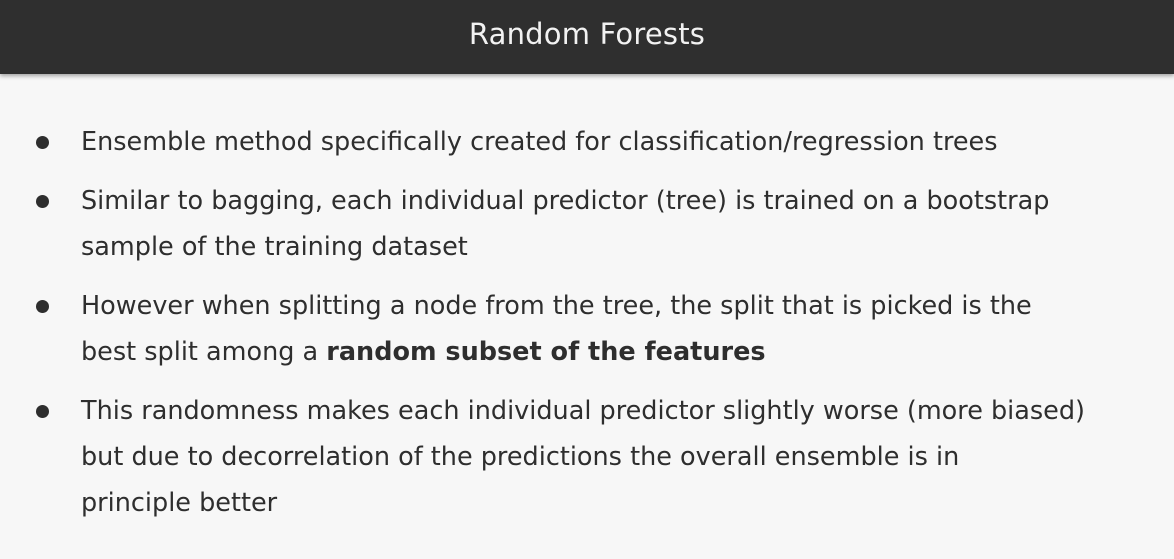 The image size is (1174, 559). Describe the element at coordinates (274, 247) in the screenshot. I see `bullet-text-line: sample of the training dataset` at that location.